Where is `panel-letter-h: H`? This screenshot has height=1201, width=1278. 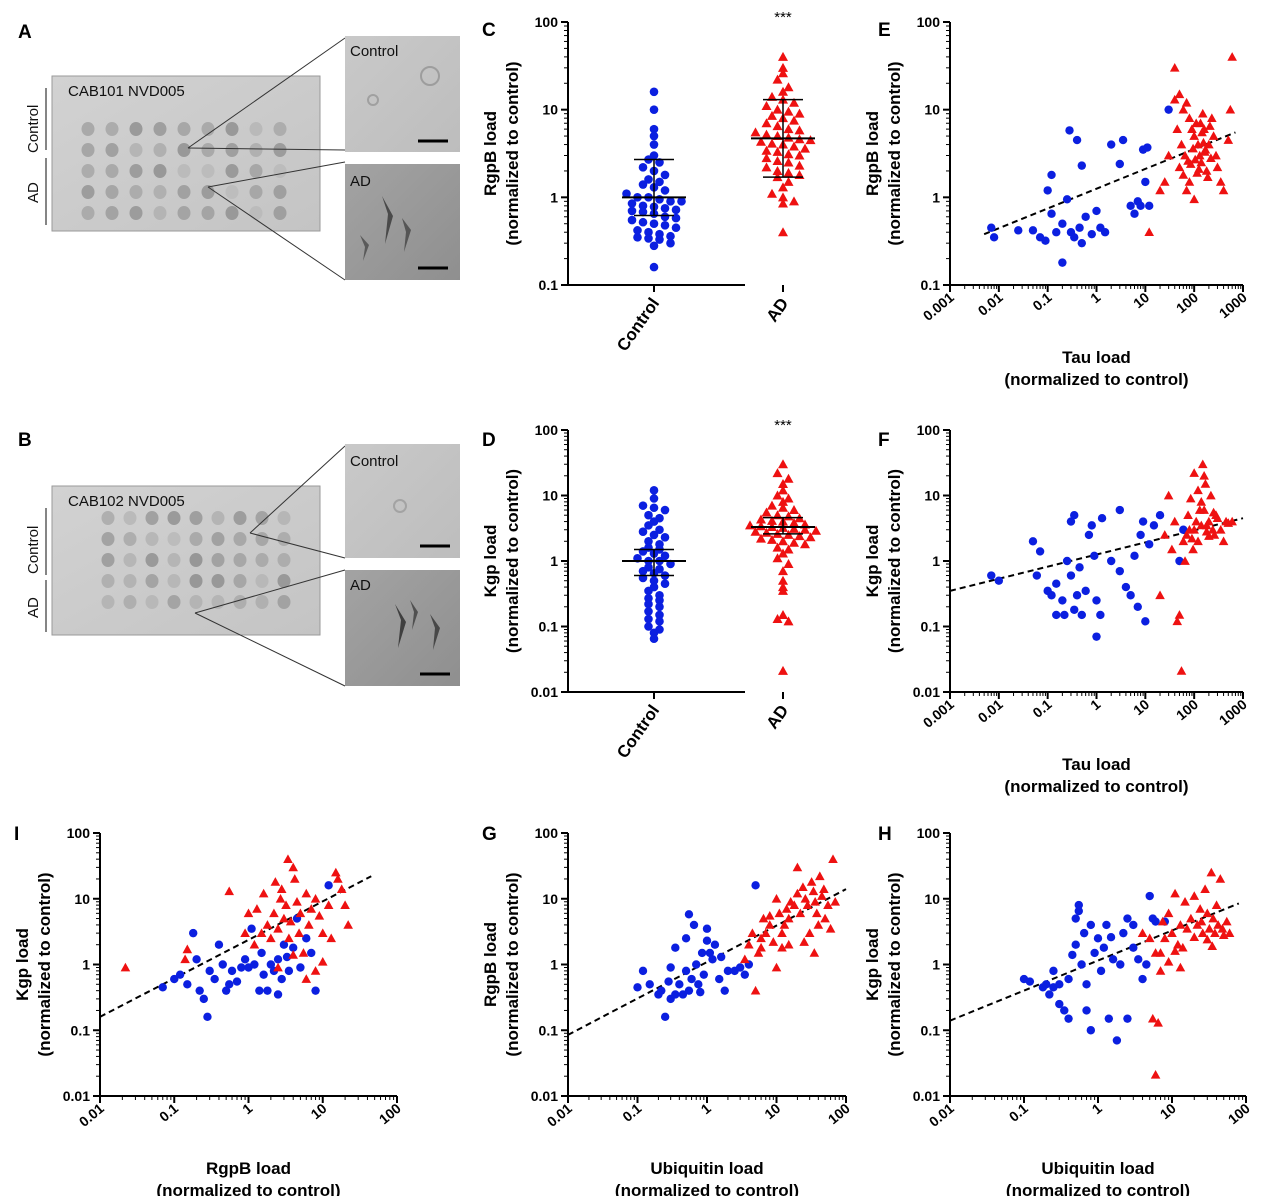
panel-letter-h: H is located at coordinates (885, 834).